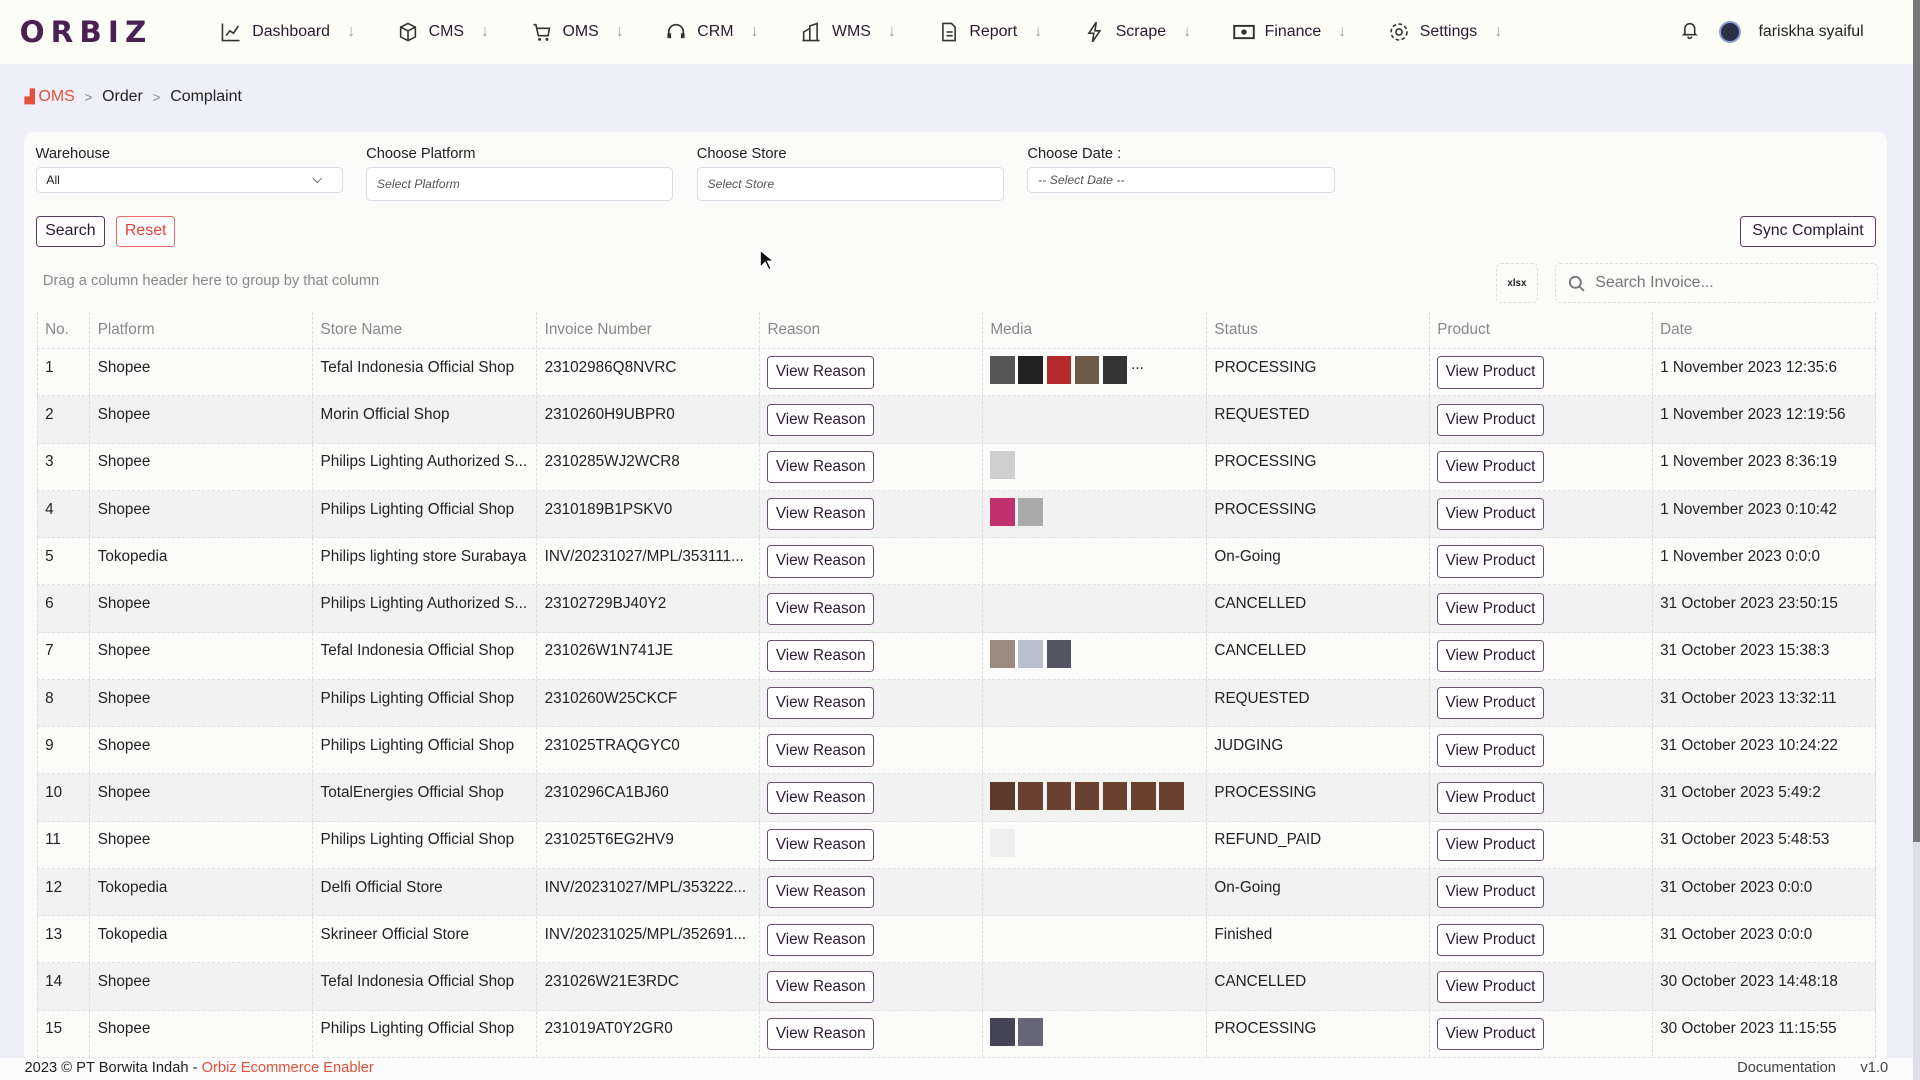 The width and height of the screenshot is (1920, 1080). Describe the element at coordinates (1181, 180) in the screenshot. I see `date-input: -- Select Date --` at that location.